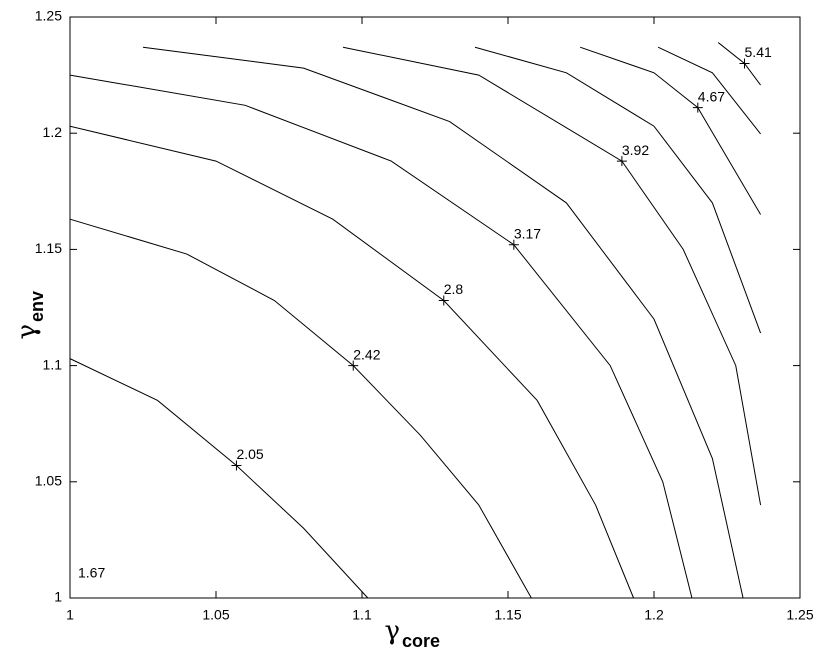 This screenshot has height=653, width=830. What do you see at coordinates (249, 454) in the screenshot?
I see `contour-label: 2.05` at bounding box center [249, 454].